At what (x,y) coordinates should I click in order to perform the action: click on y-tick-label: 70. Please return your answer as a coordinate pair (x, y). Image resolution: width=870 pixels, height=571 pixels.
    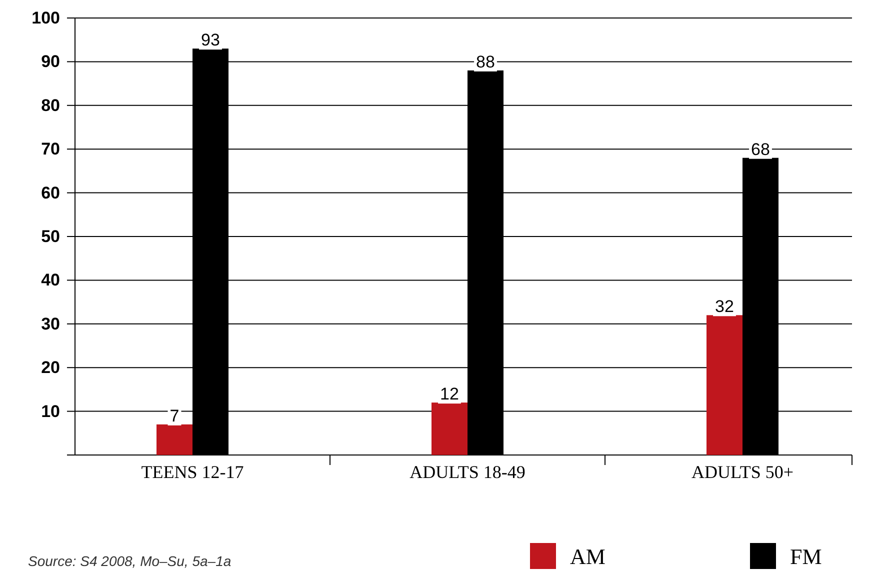
    Looking at the image, I should click on (50, 149).